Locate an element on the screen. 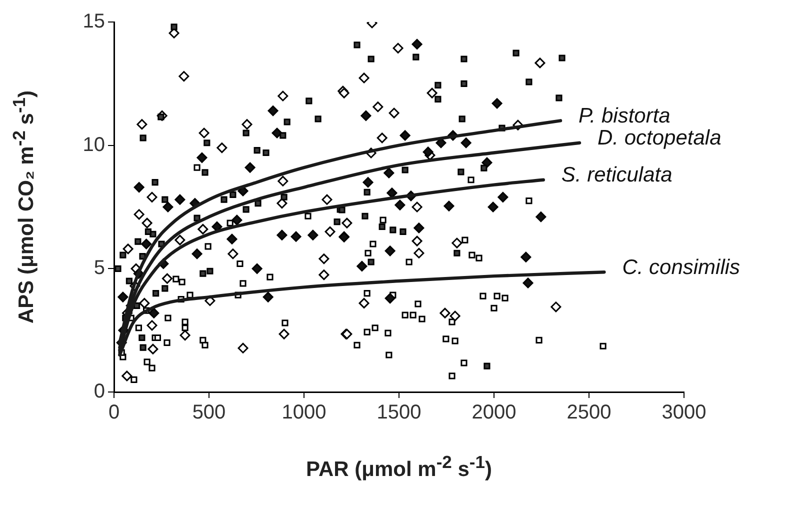  y-tick-label: 10 is located at coordinates (93, 145).